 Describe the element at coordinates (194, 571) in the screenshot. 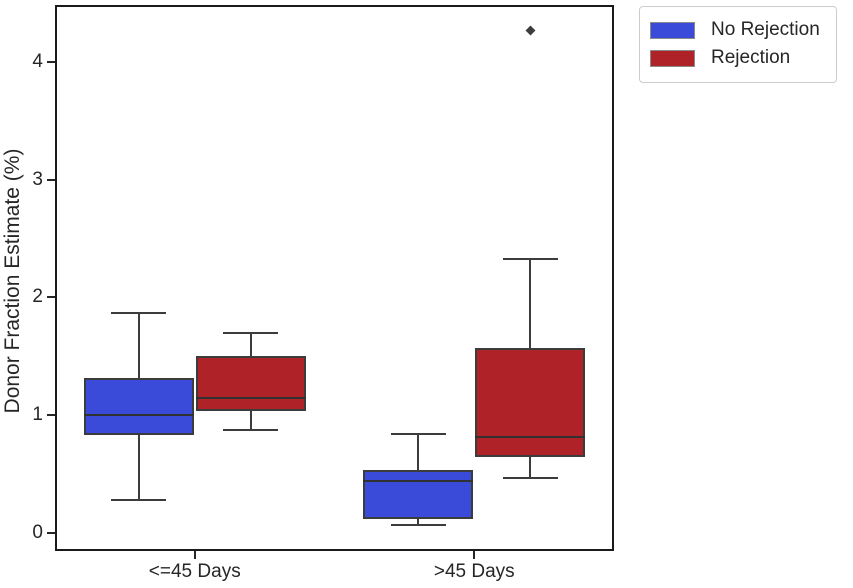

I see `x-tick-label-45-days: <=45 Days` at that location.